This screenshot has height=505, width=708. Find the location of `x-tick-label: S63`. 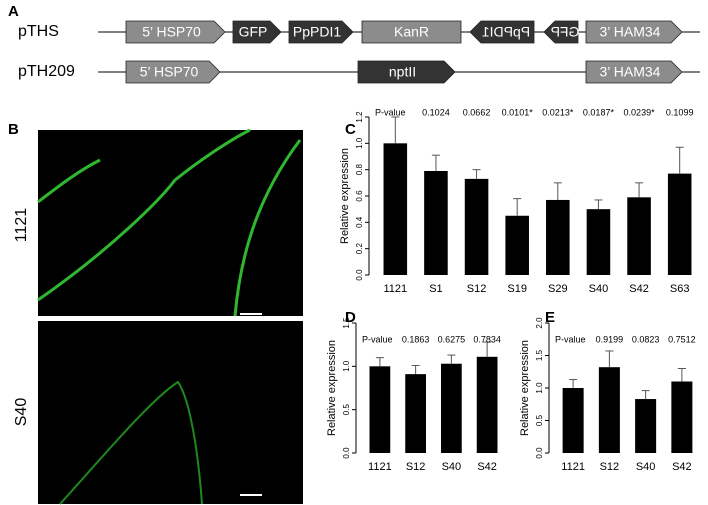

x-tick-label: S63 is located at coordinates (680, 289).